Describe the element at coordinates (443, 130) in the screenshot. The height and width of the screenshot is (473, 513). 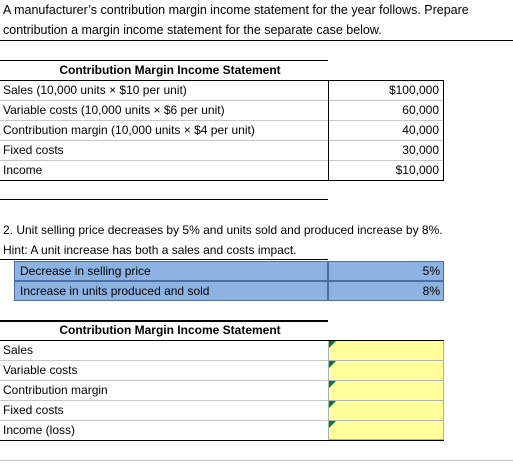
I see `stmt1-value-col-right-border` at that location.